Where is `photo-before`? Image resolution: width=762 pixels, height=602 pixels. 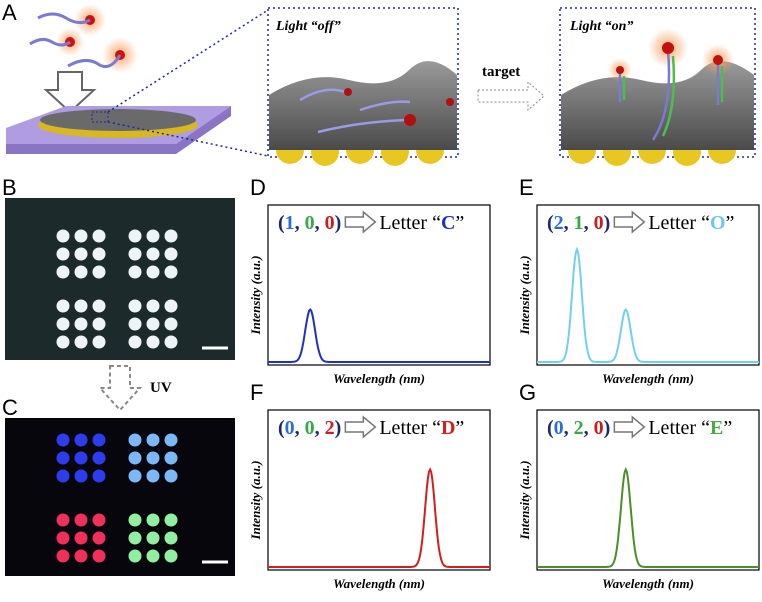
photo-before is located at coordinates (120, 279).